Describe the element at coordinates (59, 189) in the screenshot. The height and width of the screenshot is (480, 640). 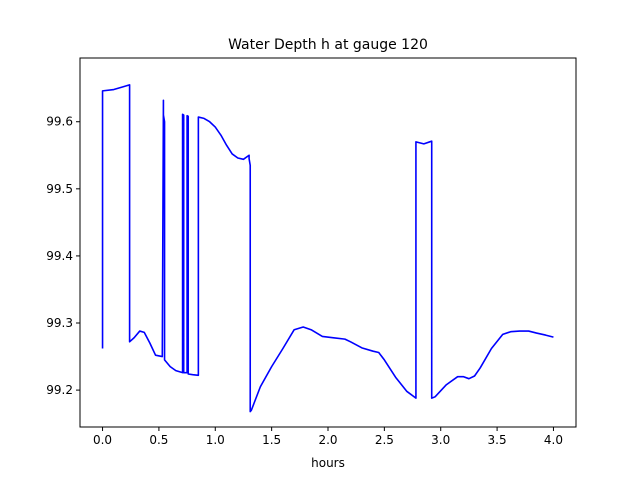
I see `y-tick-label: 99.5` at that location.